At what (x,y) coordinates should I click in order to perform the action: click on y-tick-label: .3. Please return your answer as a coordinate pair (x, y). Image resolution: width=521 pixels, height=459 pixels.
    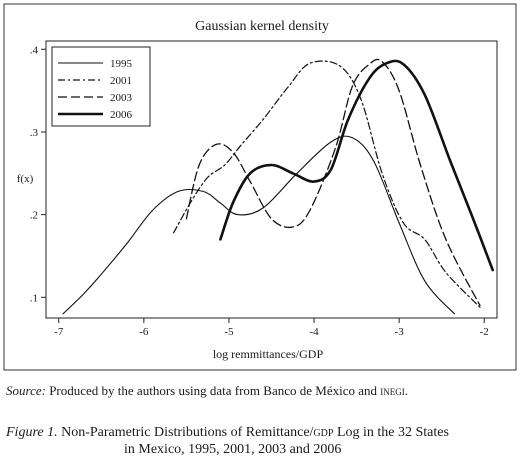
    Looking at the image, I should click on (34, 133).